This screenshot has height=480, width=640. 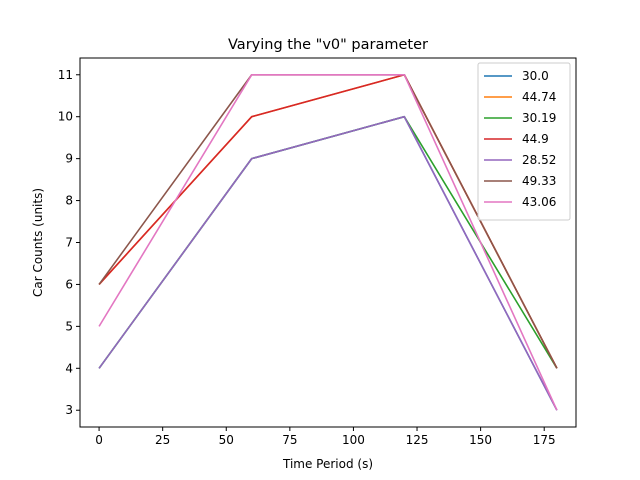 I want to click on chart-title: Varying the "v0" parameter, so click(x=328, y=45).